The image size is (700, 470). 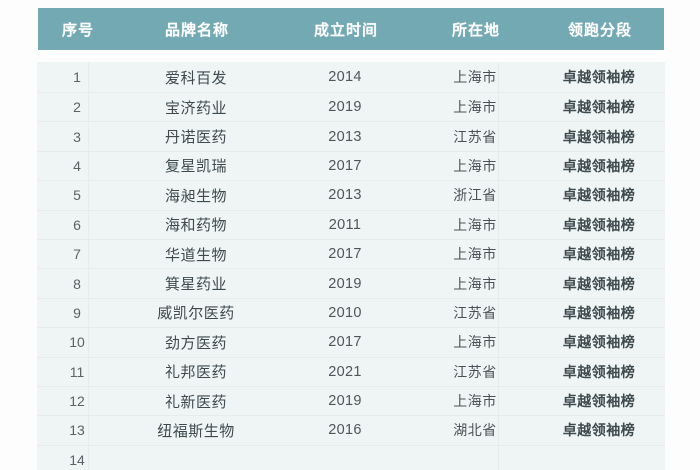 I want to click on cell-brand: 海和药物, so click(x=195, y=226).